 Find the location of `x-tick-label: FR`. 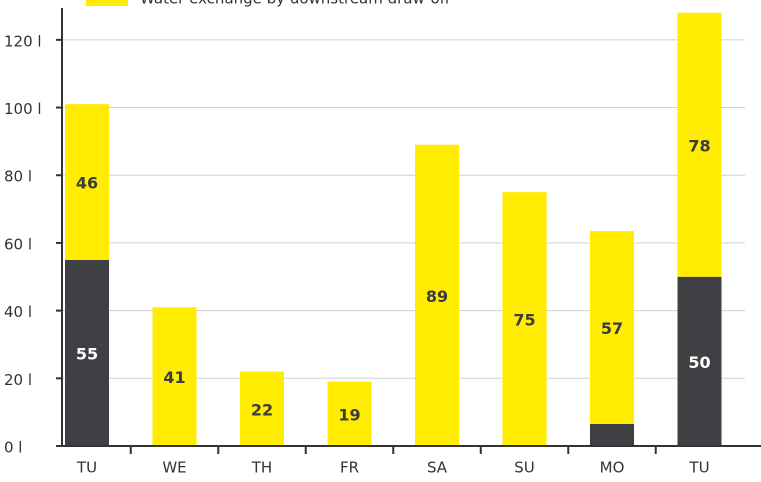

x-tick-label: FR is located at coordinates (349, 468).